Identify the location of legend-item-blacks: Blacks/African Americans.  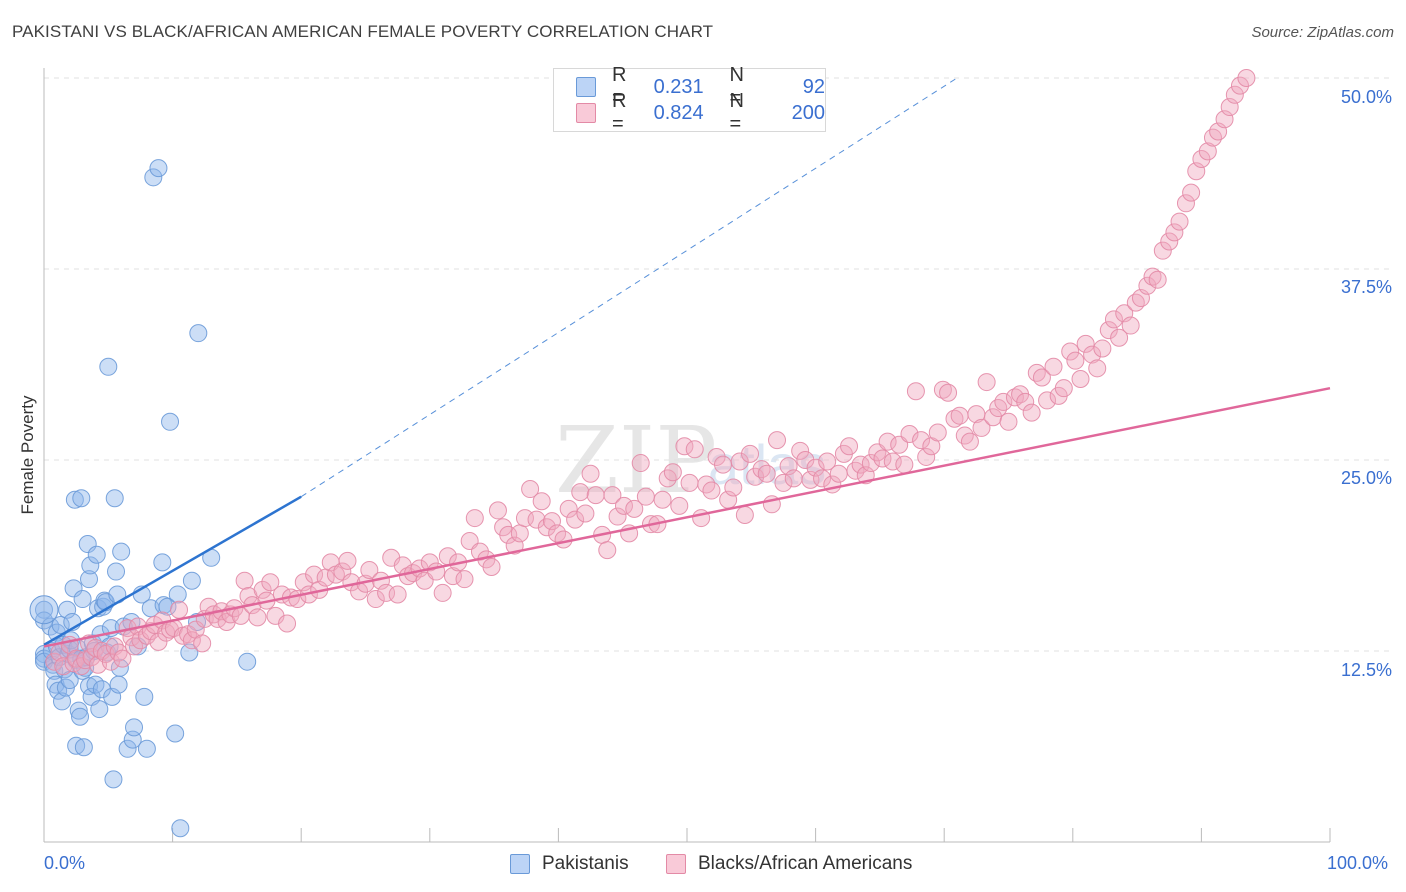
(789, 864).